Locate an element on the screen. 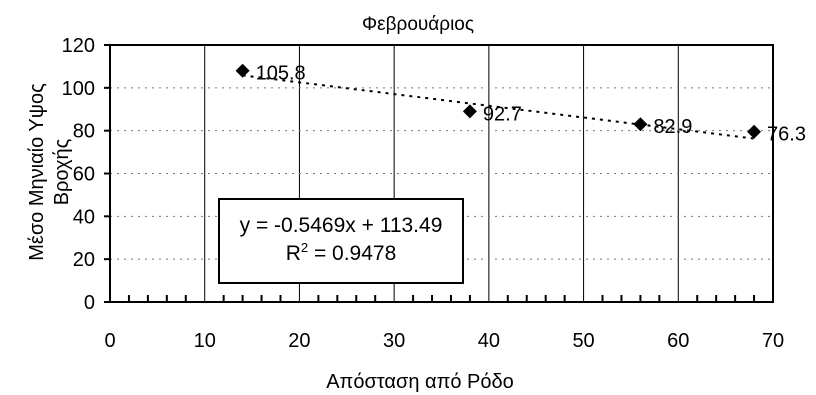  y-axis: 0 20 40 60 80 100 120 is located at coordinates (86, 174).